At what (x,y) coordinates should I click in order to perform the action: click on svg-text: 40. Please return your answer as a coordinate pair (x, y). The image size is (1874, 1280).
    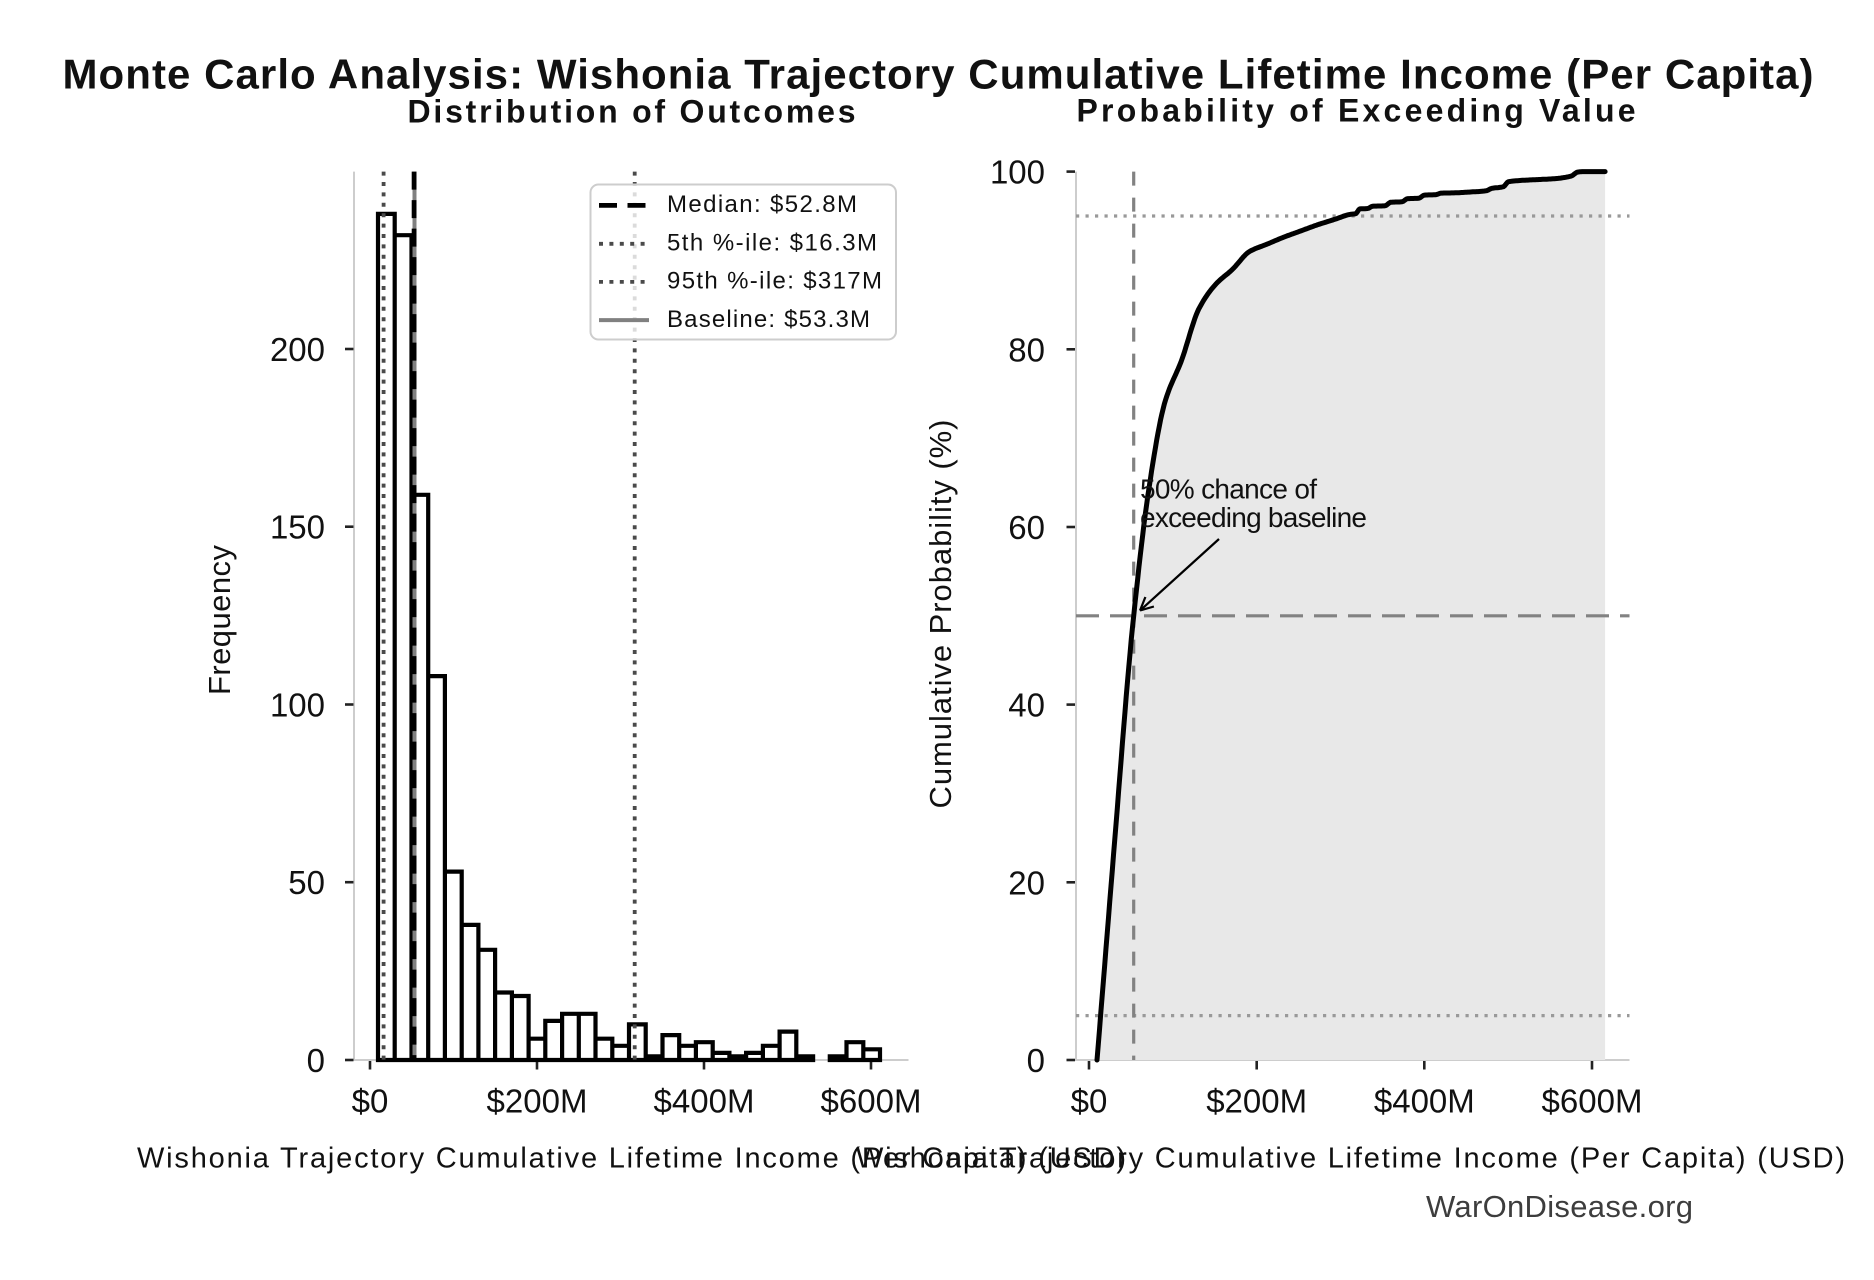
    Looking at the image, I should click on (1026, 705).